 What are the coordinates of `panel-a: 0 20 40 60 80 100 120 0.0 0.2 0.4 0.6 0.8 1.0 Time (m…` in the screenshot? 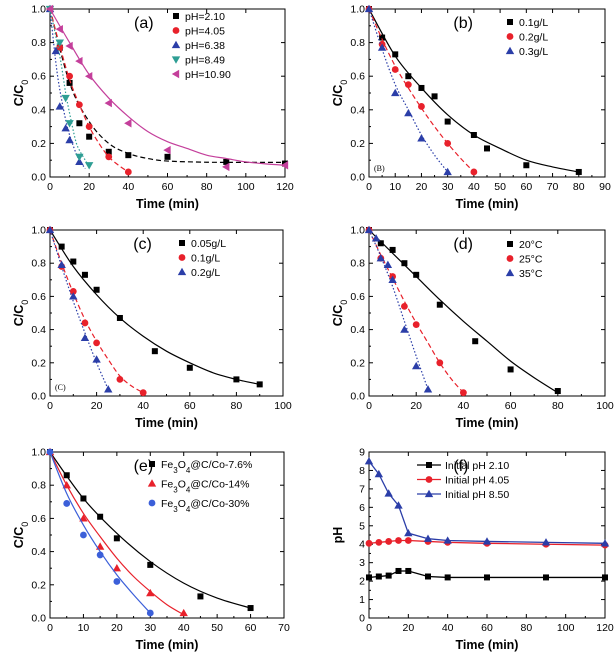 It's located at (153, 108).